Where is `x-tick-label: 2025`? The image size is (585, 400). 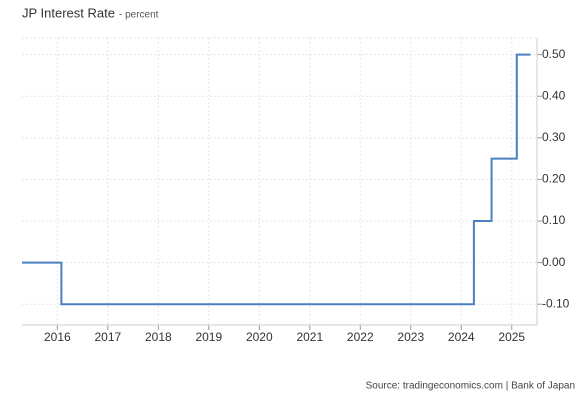
x-tick-label: 2025 is located at coordinates (511, 337).